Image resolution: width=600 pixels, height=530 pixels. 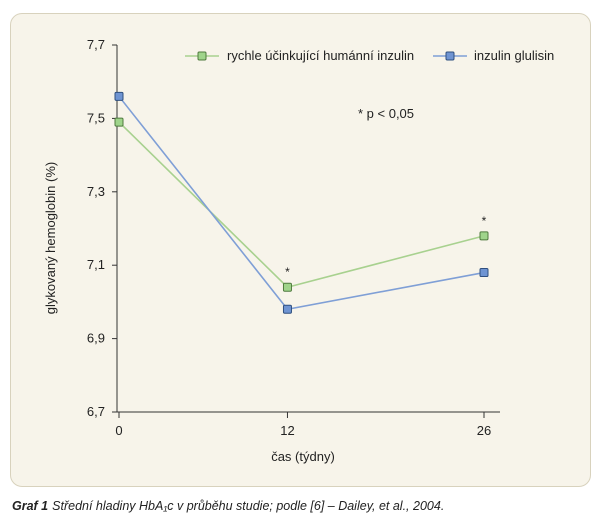 I want to click on x-tick-label: 0, so click(x=118, y=430).